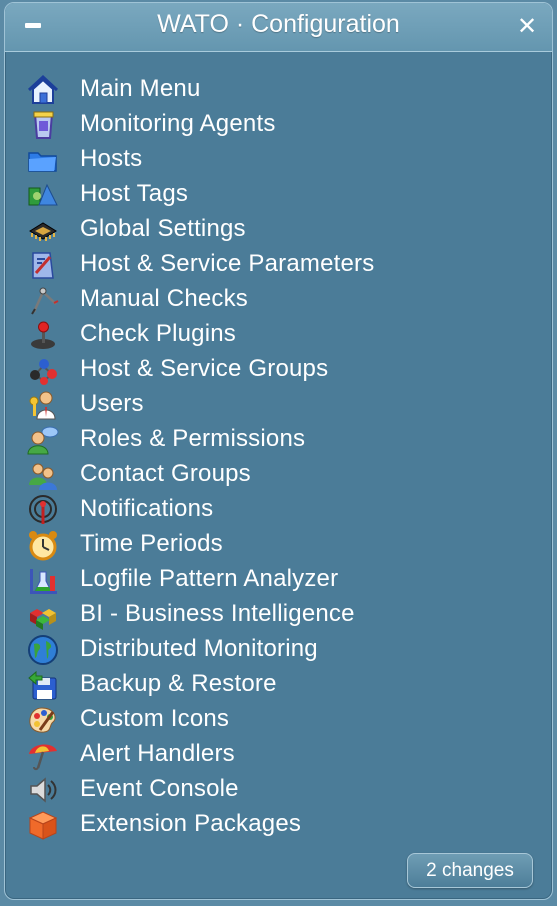 The width and height of the screenshot is (557, 906). I want to click on menu-item-extension-packages: Extension Packages, so click(278, 824).